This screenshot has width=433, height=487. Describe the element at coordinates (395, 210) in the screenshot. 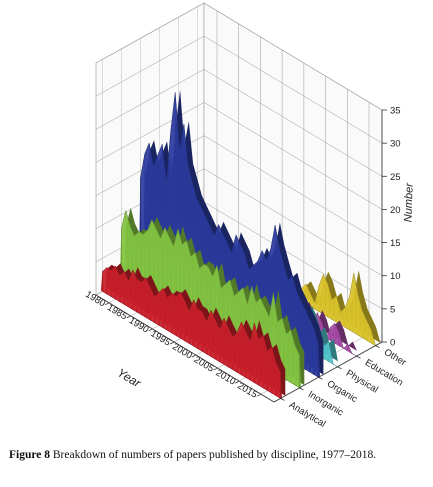

I see `z-tick-label: 20` at that location.